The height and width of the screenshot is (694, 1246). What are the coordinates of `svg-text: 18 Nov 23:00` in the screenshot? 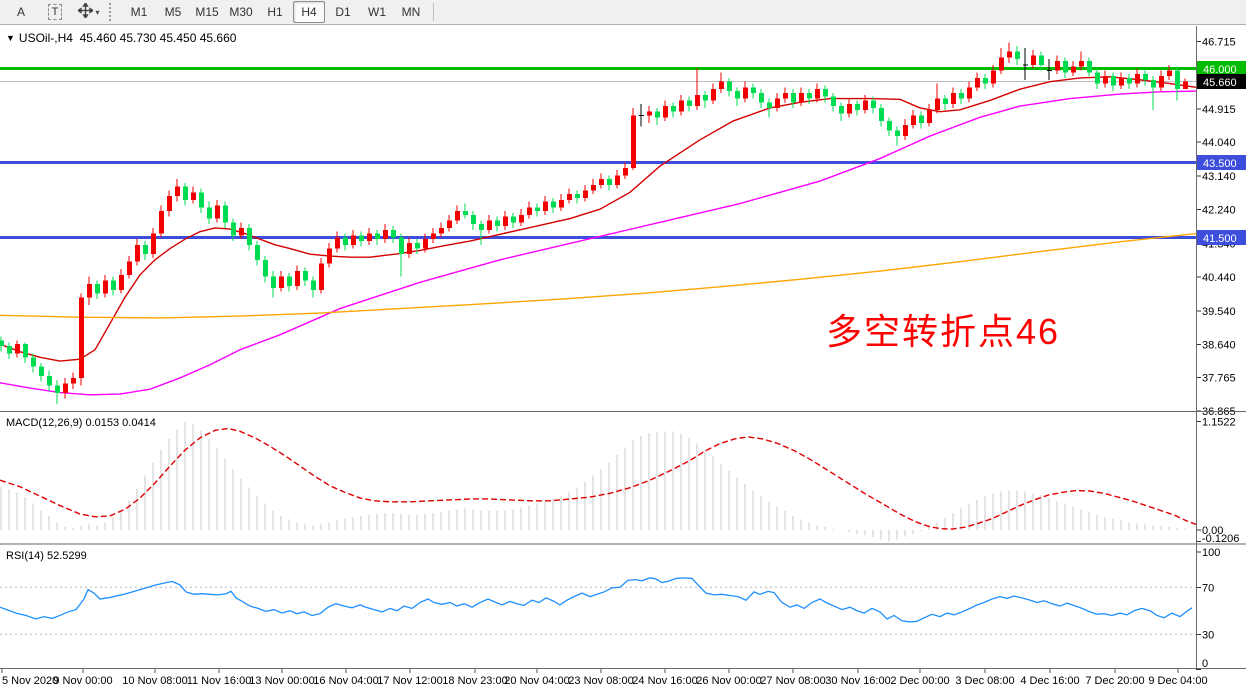 It's located at (474, 681).